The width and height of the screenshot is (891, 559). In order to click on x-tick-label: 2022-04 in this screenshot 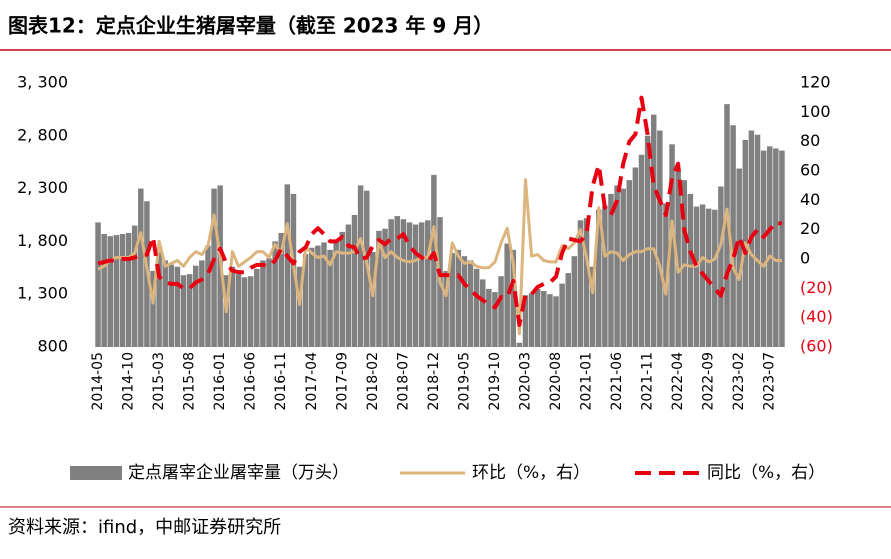, I will do `click(678, 381)`.